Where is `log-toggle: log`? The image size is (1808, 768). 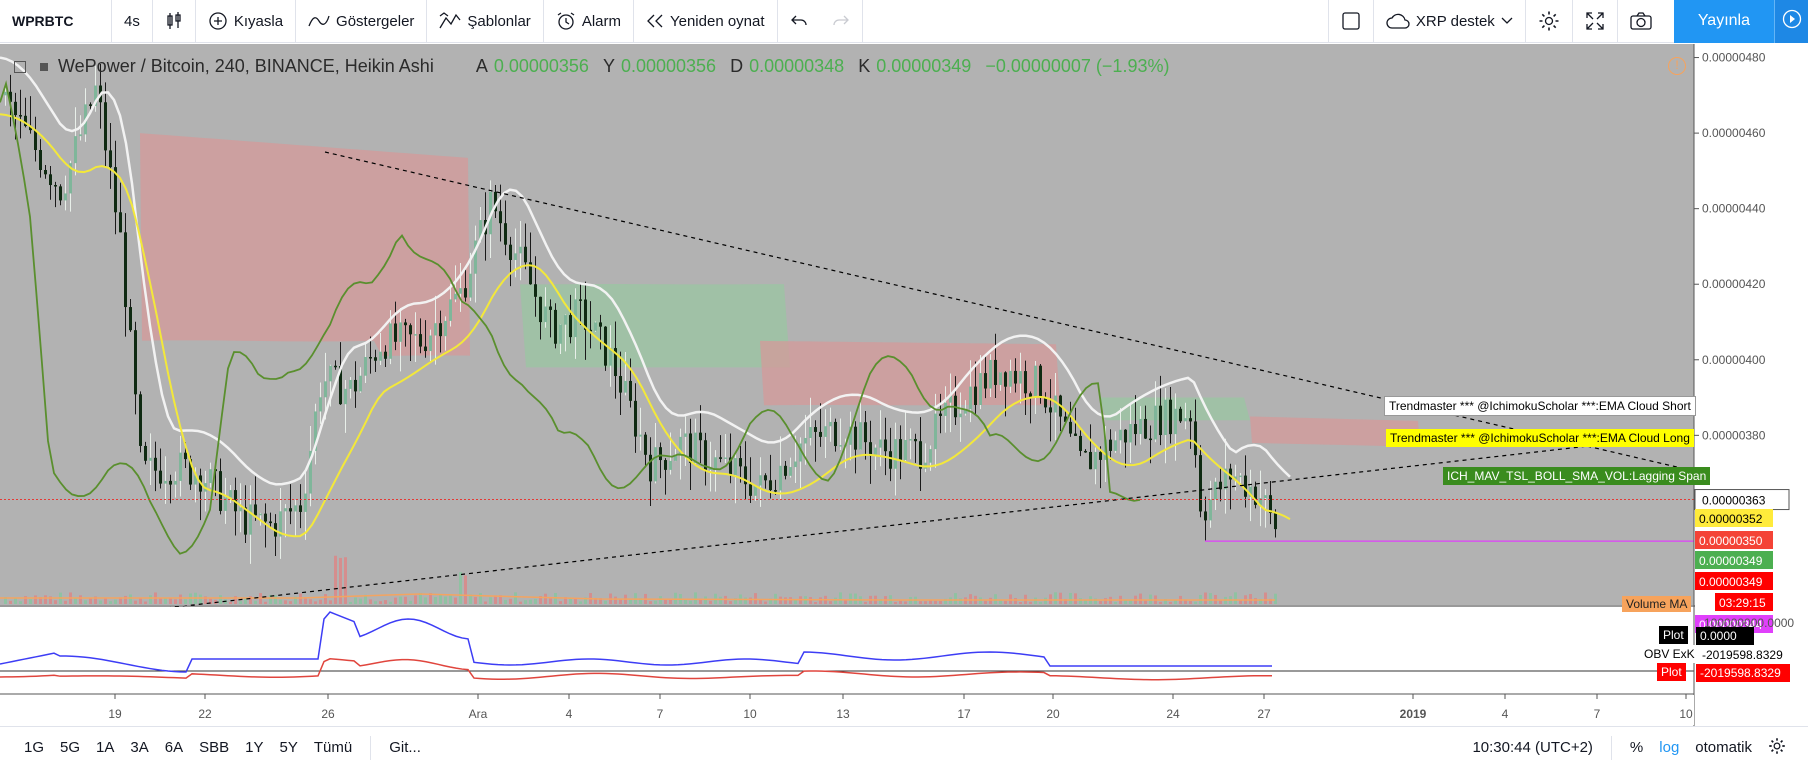
log-toggle: log is located at coordinates (1669, 747).